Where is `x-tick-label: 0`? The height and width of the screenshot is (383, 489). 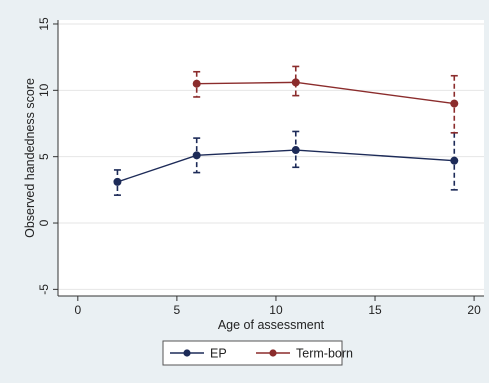 x-tick-label: 0 is located at coordinates (77, 310).